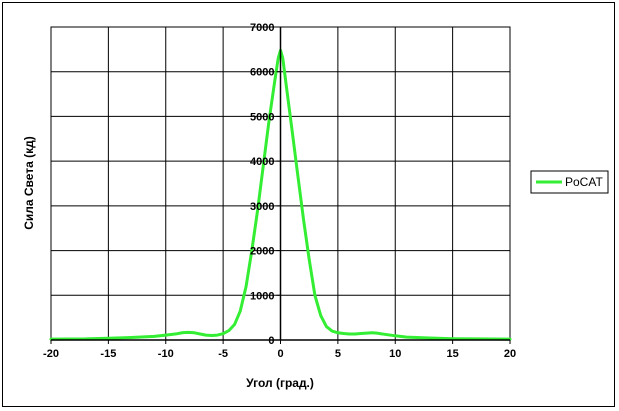 The height and width of the screenshot is (411, 619). What do you see at coordinates (280, 383) in the screenshot?
I see `x-axis-title: Угол (град.)` at bounding box center [280, 383].